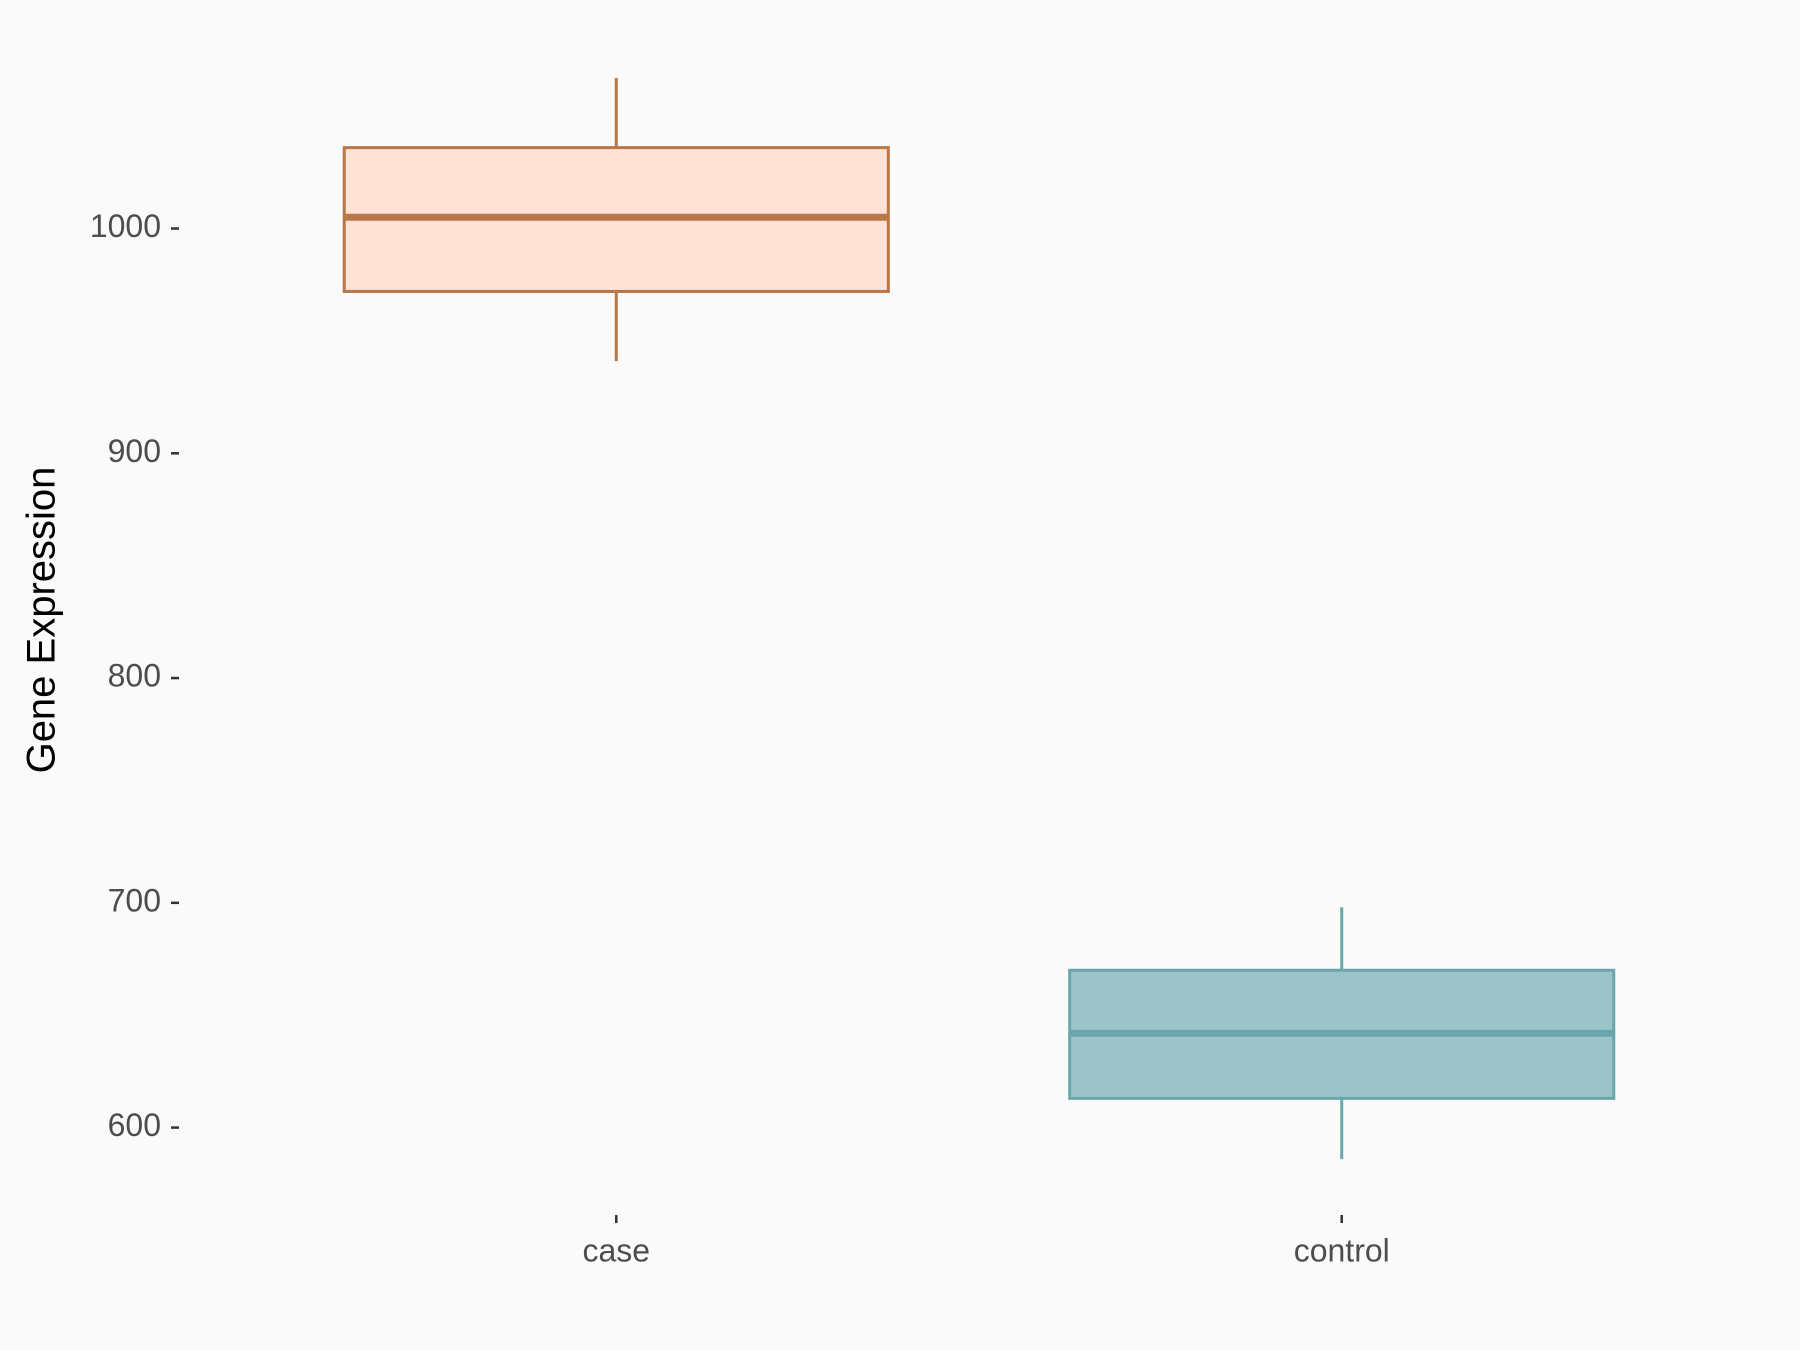  I want to click on y-tick-label: 1000, so click(125, 226).